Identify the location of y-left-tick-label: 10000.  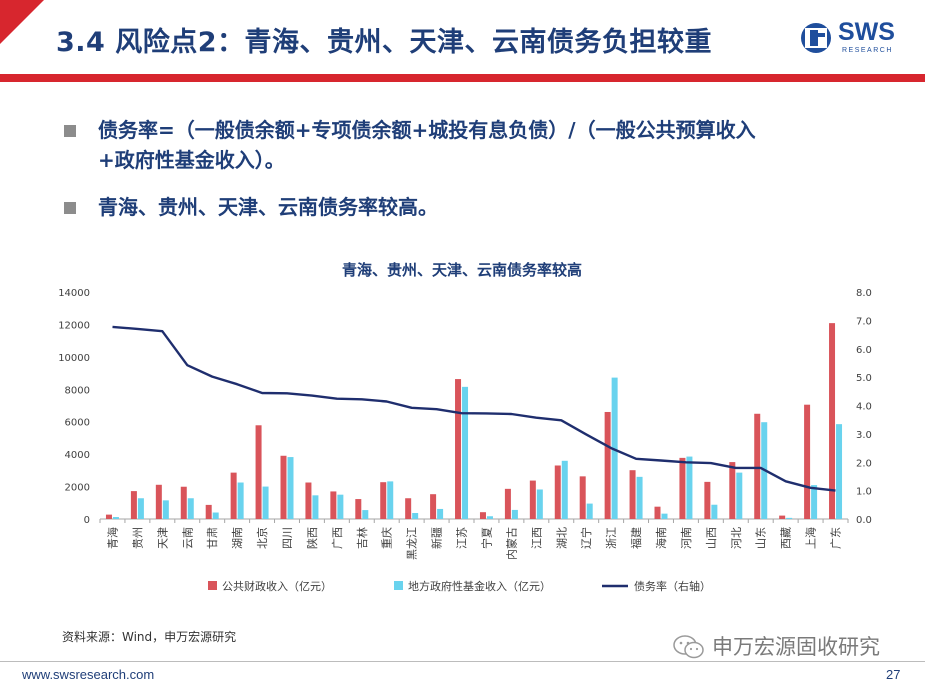
(74, 358).